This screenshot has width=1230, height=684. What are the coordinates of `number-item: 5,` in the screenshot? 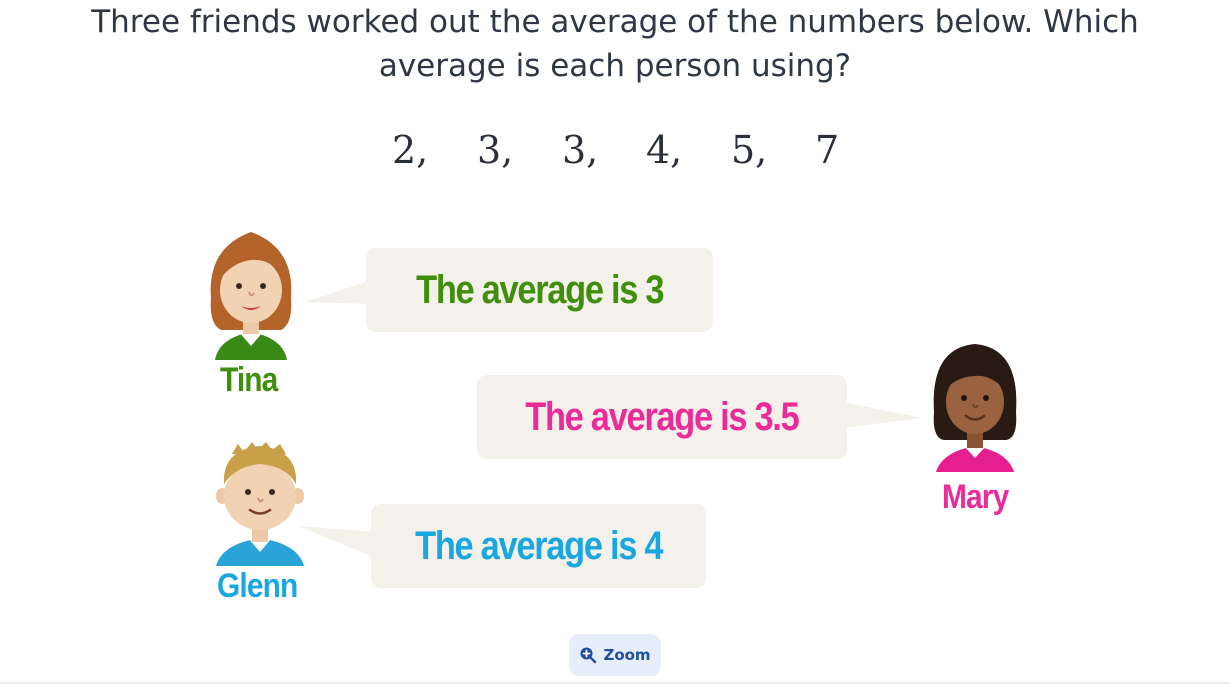 It's located at (749, 150).